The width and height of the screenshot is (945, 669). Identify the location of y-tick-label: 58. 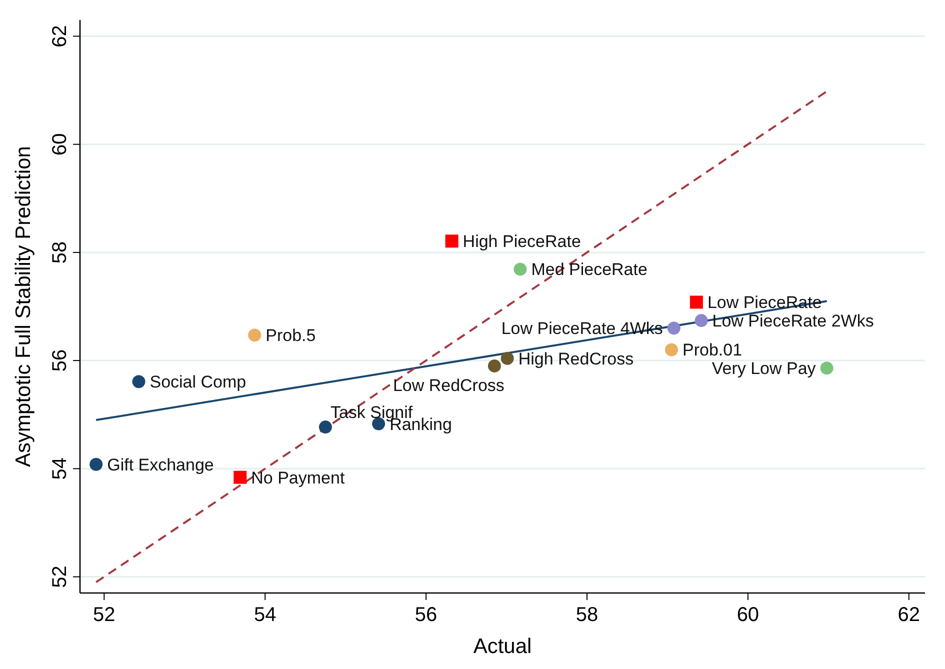
(60, 252).